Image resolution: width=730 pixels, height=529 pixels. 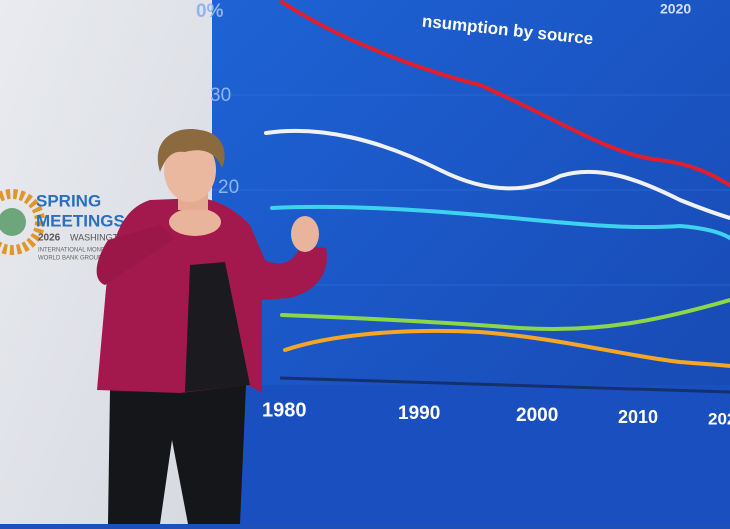 I want to click on x-label: 2010, so click(x=638, y=417).